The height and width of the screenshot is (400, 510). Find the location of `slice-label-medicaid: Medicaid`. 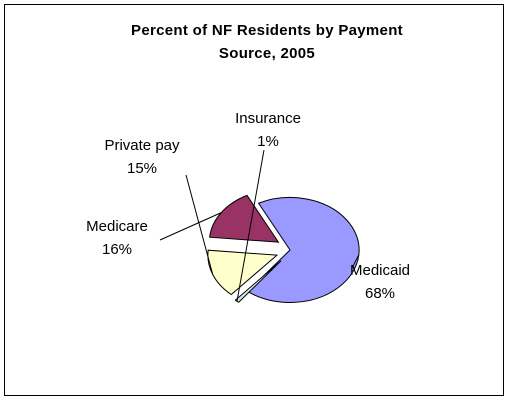

slice-label-medicaid: Medicaid is located at coordinates (380, 270).